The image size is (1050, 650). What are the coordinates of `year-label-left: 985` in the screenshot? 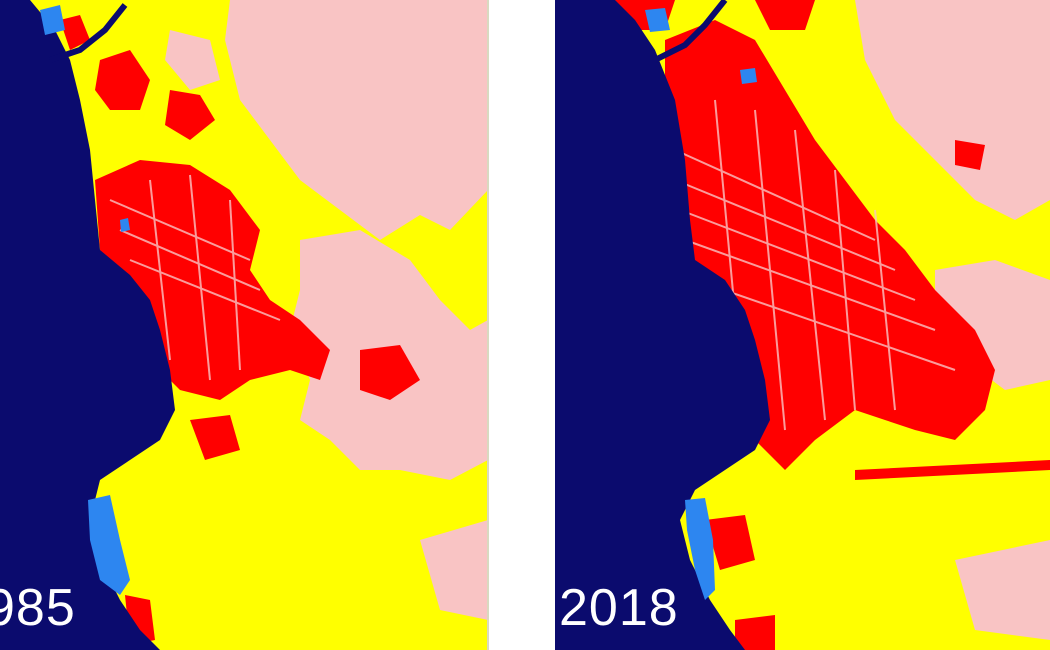 It's located at (38, 608).